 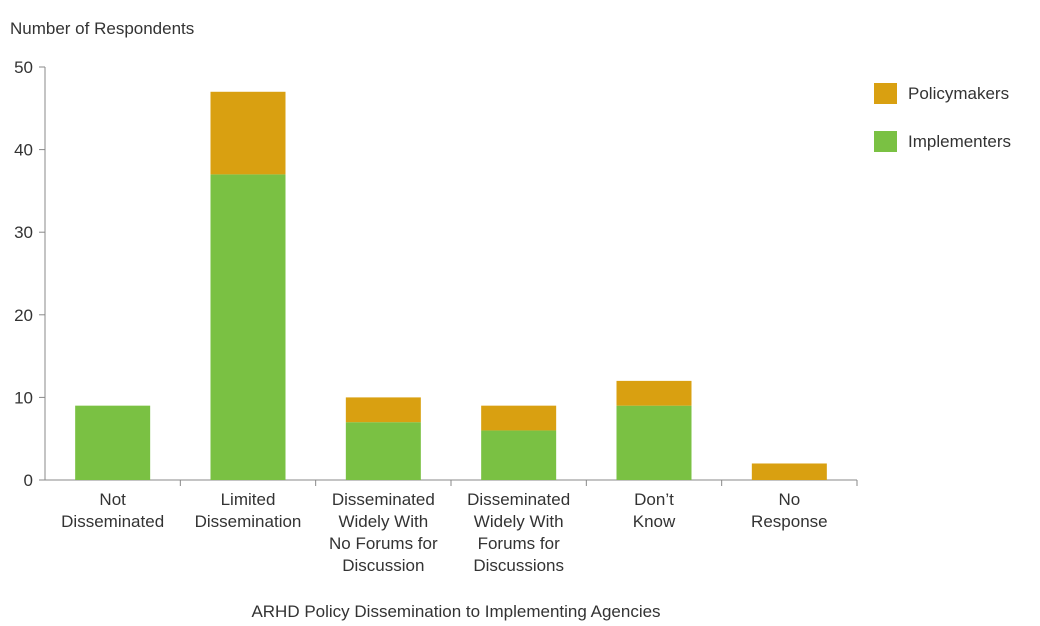 I want to click on y-tick-label: 30, so click(x=23, y=232).